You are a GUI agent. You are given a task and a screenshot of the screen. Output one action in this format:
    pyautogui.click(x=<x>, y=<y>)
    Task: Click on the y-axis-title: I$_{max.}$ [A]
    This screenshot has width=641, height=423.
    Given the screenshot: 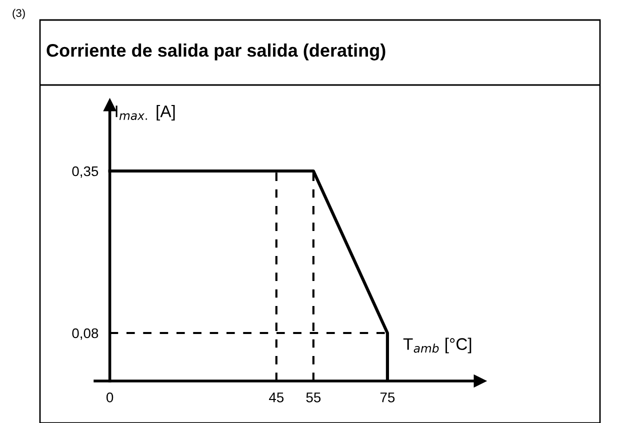 What is the action you would take?
    pyautogui.click(x=145, y=113)
    